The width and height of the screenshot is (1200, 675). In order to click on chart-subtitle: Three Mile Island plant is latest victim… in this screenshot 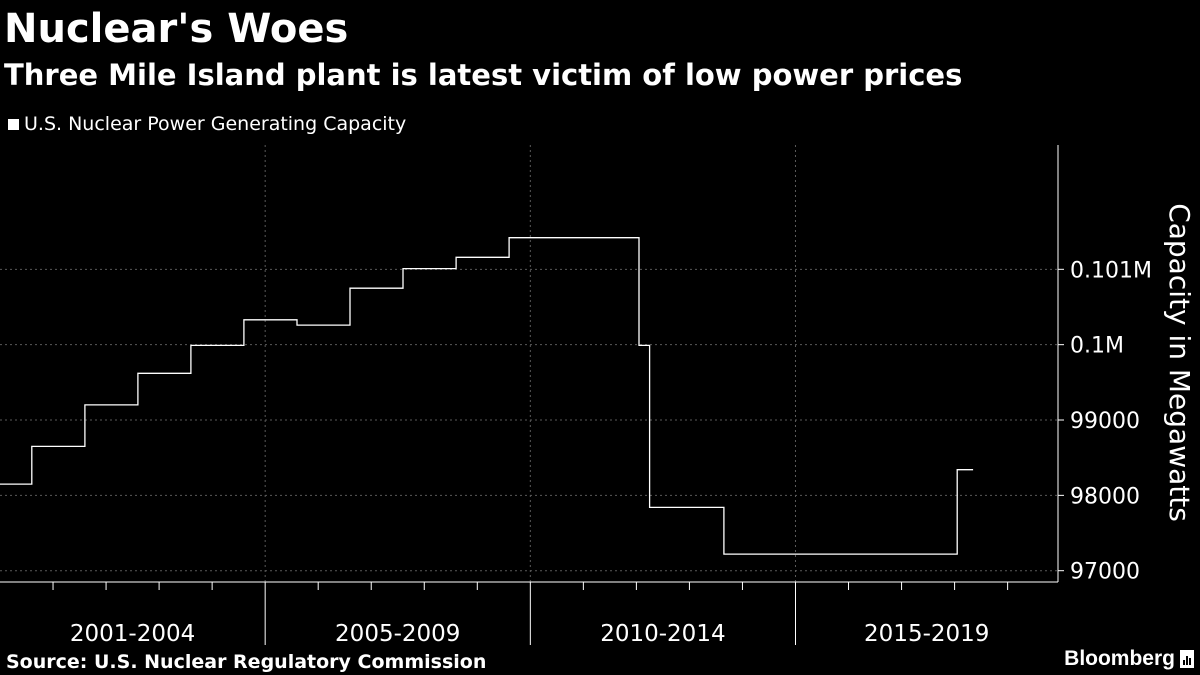, I will do `click(483, 75)`.